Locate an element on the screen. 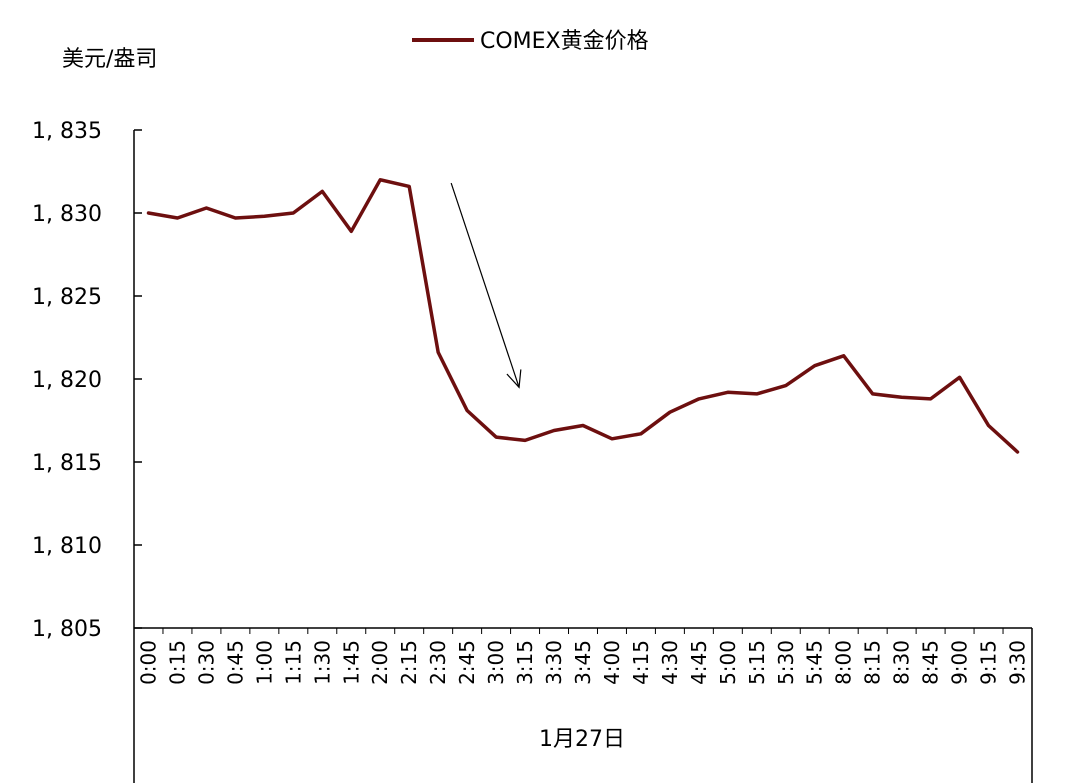  trend-arrow-shaft is located at coordinates (485, 285).